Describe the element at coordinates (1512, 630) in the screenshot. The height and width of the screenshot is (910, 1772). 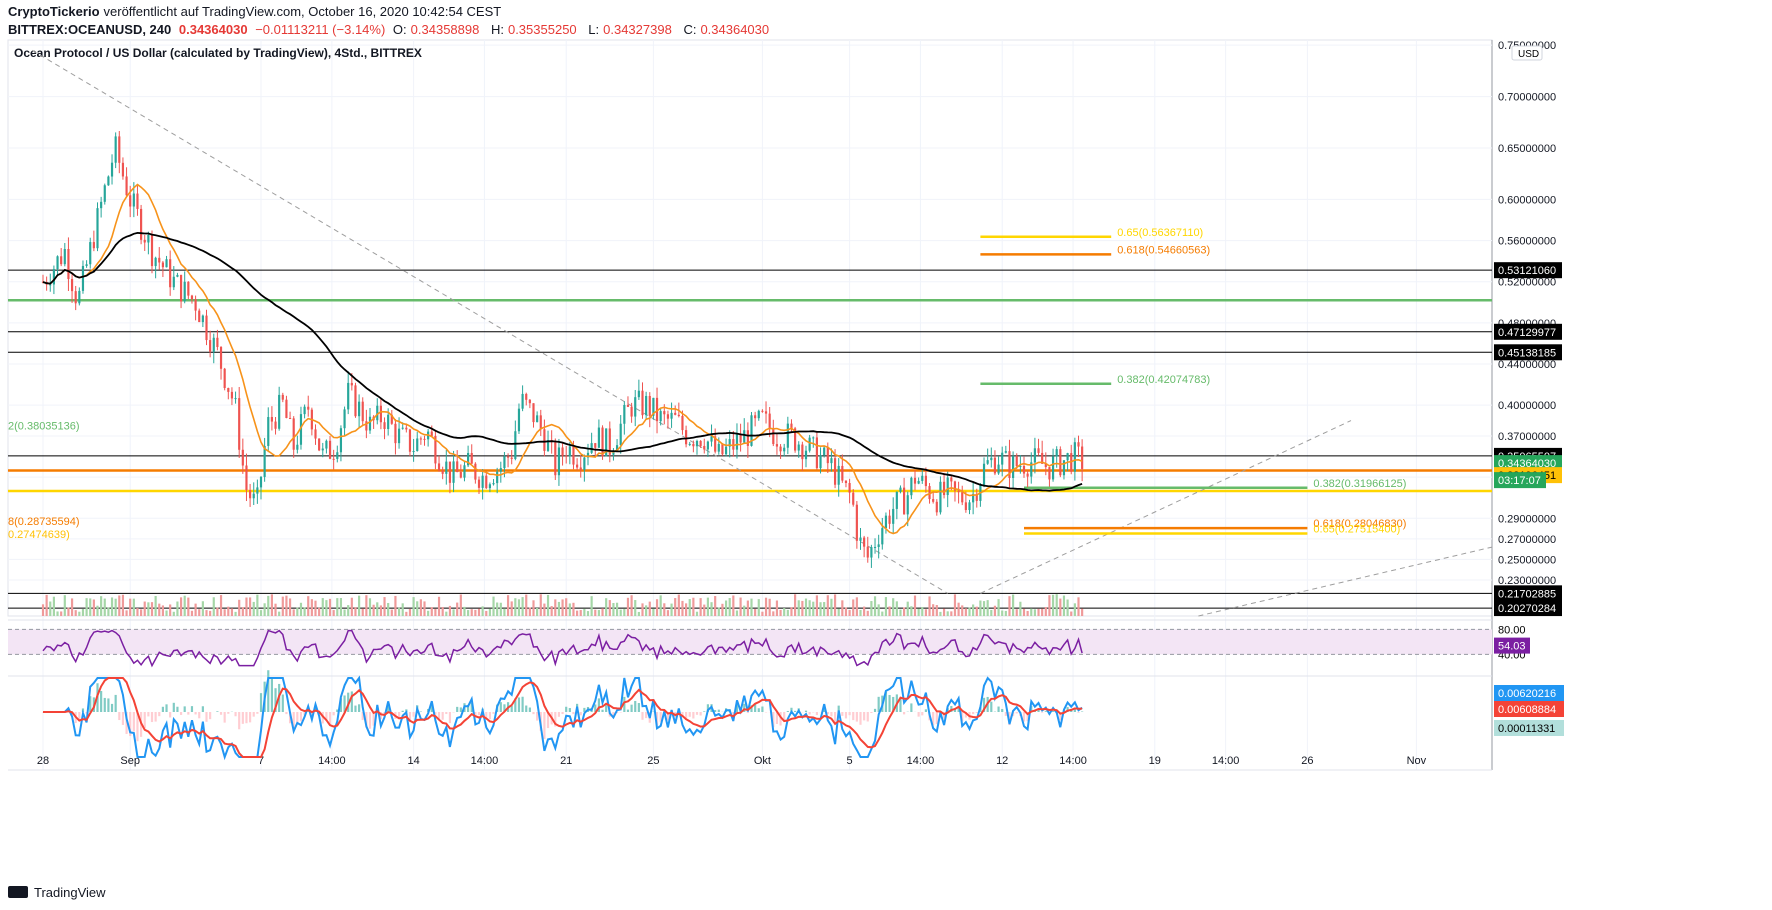
I see `rsi-level-label: 80.00` at that location.